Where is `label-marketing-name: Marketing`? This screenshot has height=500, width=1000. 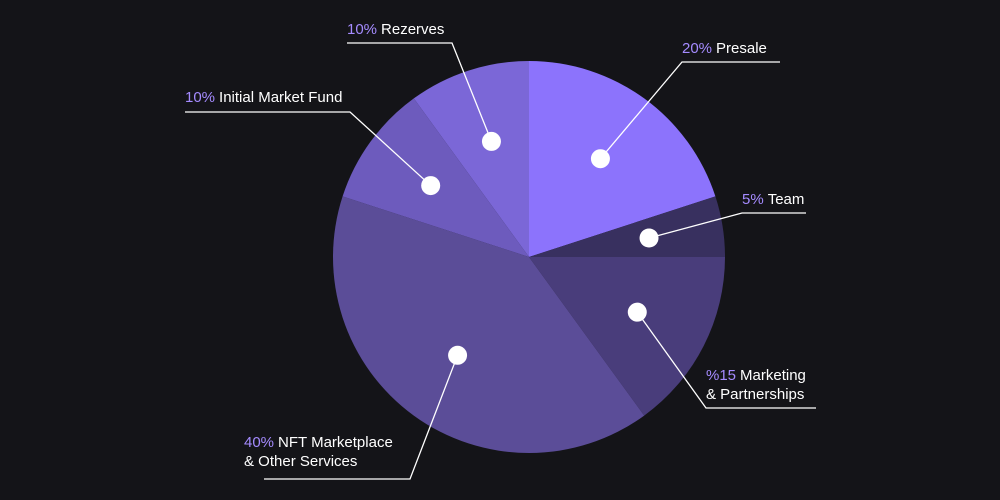
label-marketing-name: Marketing is located at coordinates (773, 375).